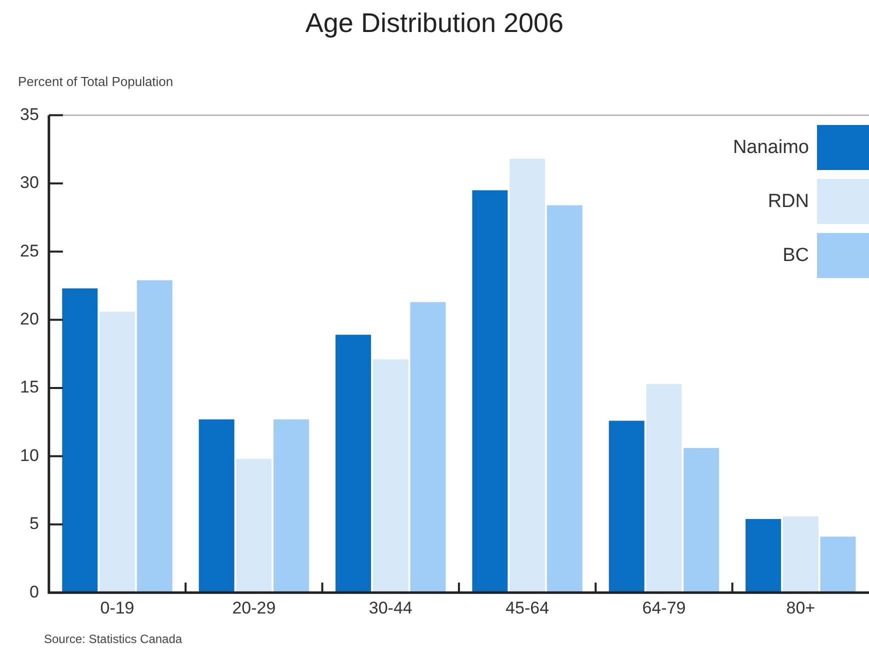  What do you see at coordinates (29, 250) in the screenshot?
I see `y-tick-label: 25` at bounding box center [29, 250].